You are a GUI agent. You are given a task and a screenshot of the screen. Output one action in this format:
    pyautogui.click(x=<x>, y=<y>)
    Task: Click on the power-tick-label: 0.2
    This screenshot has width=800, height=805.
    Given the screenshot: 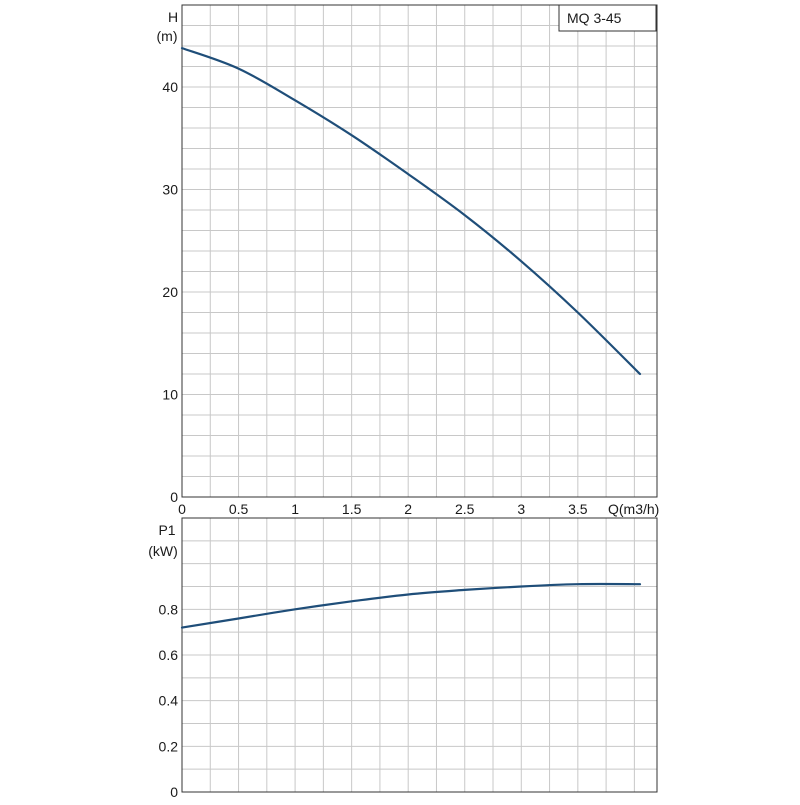 What is the action you would take?
    pyautogui.click(x=169, y=746)
    